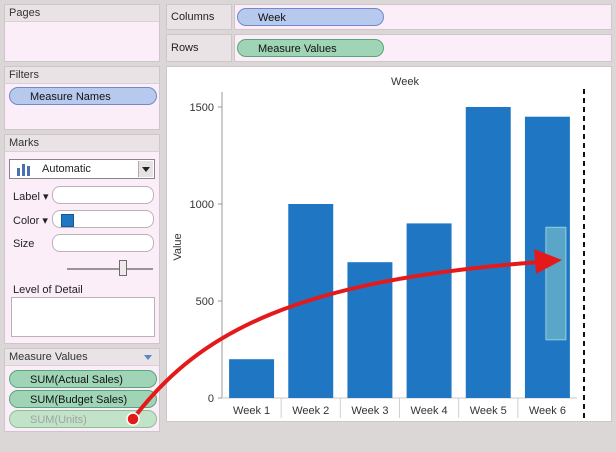 Image resolution: width=616 pixels, height=452 pixels. What do you see at coordinates (103, 219) in the screenshot?
I see `color-shelf` at bounding box center [103, 219].